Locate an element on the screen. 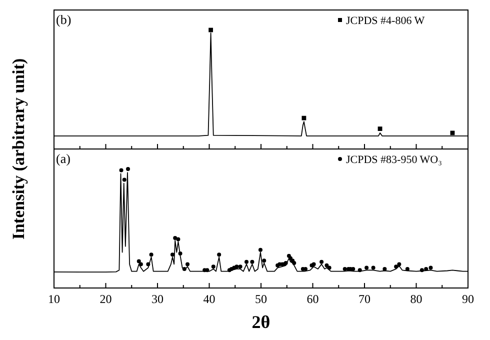 The image size is (490, 340). y-axis-title: Intensity (arbitrary unit) is located at coordinates (18, 149).